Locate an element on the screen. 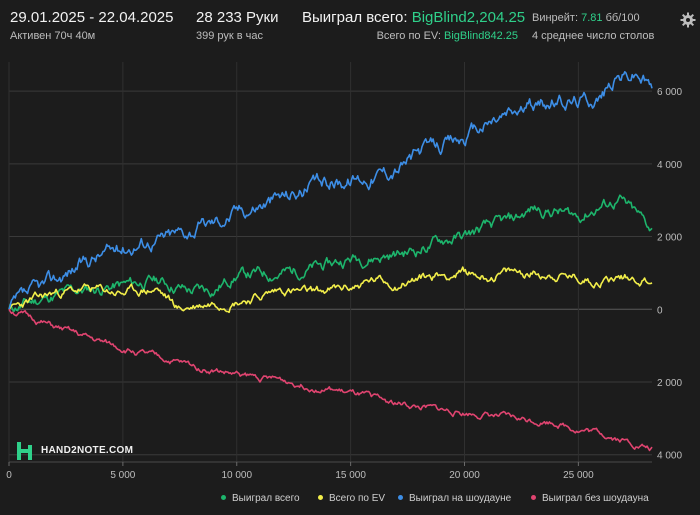 This screenshot has width=700, height=515. legend-label: Выиграл всего is located at coordinates (266, 498).